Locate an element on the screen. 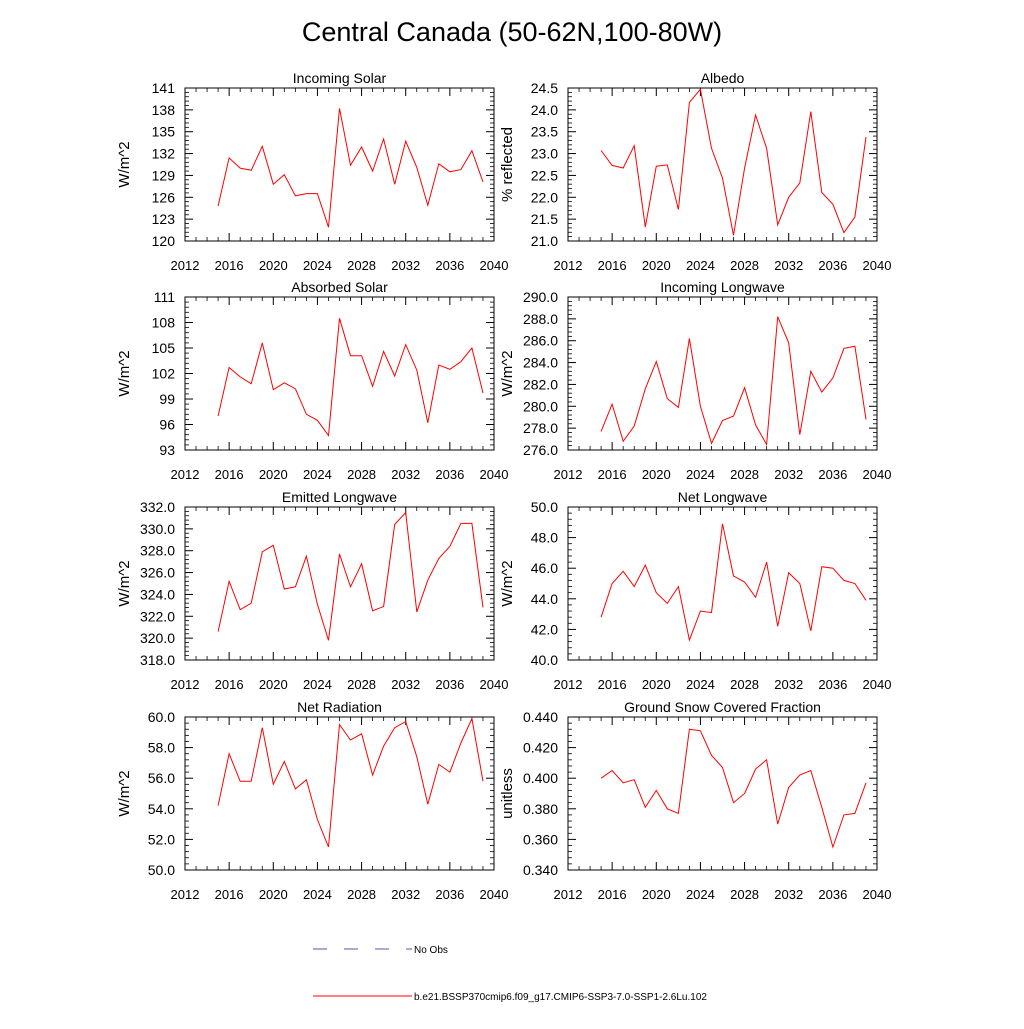 Image resolution: width=1024 pixels, height=1029 pixels. panel-net-radiation-xtick-label: 2032 is located at coordinates (405, 894).